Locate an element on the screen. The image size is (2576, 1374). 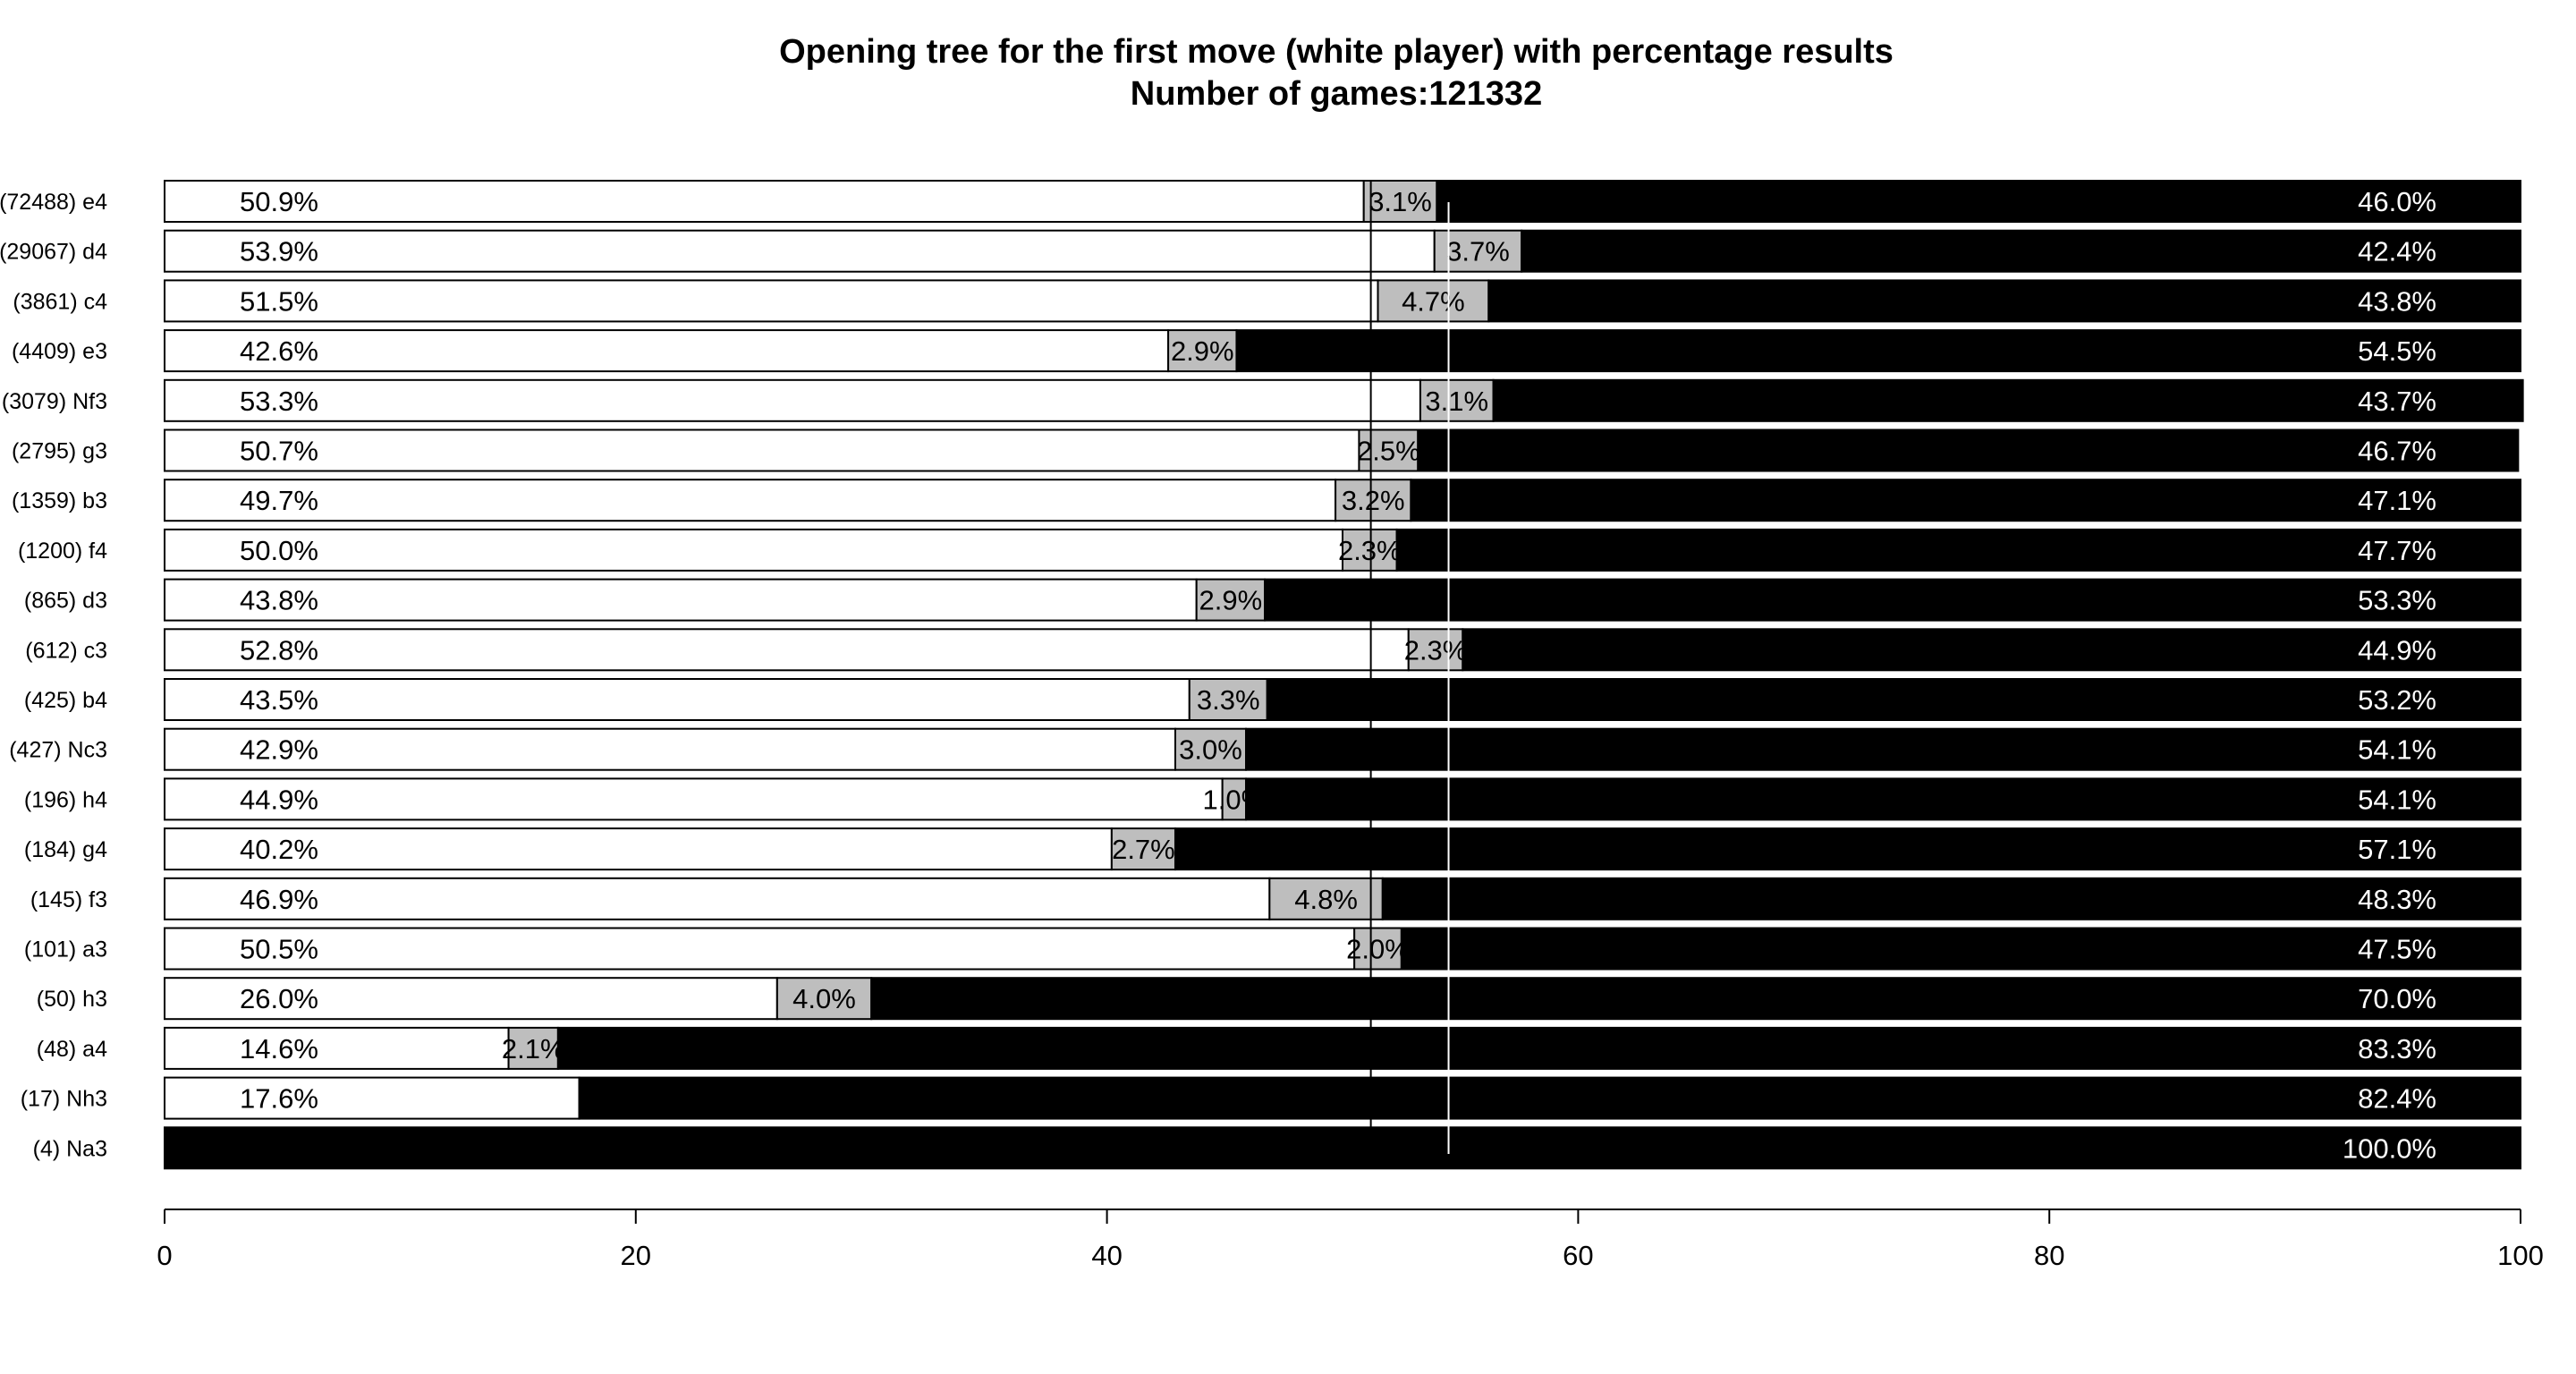
label-white-win: 50.5% is located at coordinates (279, 949).